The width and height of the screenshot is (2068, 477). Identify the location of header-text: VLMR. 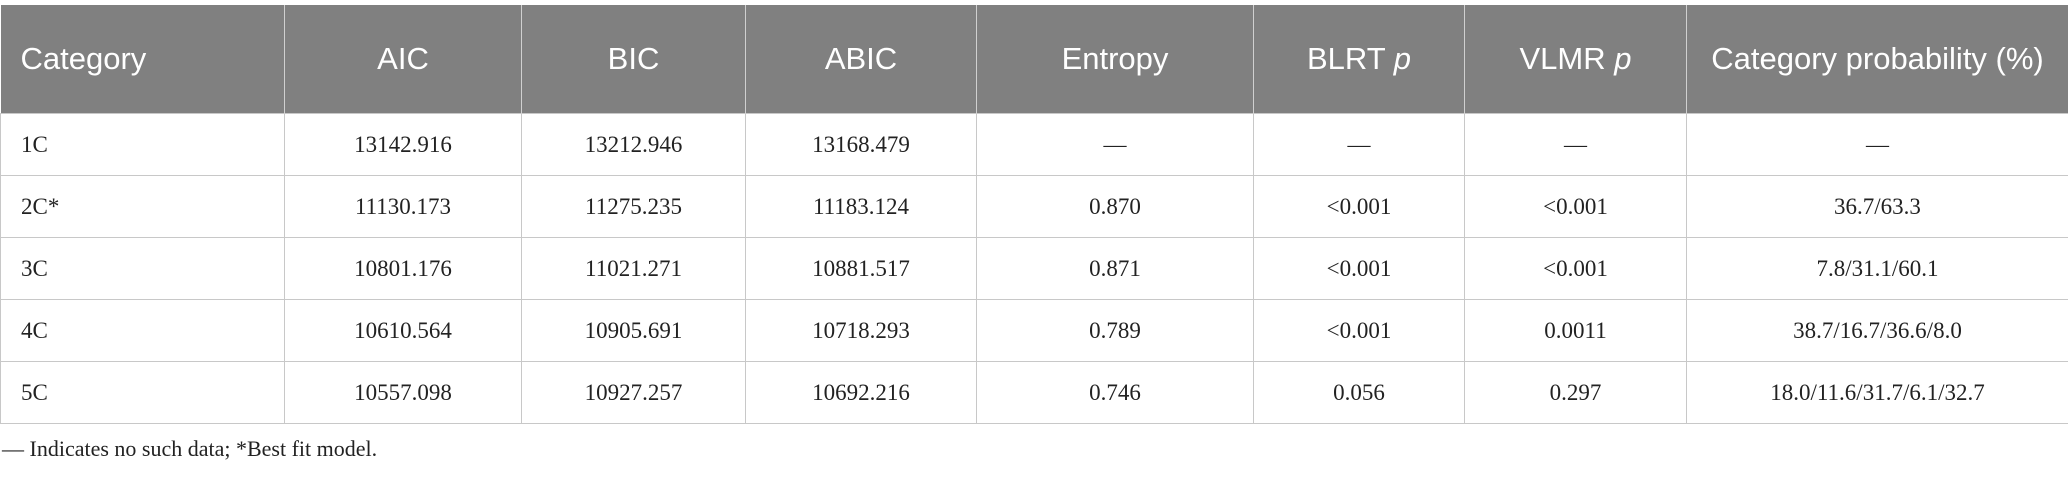
(1562, 58).